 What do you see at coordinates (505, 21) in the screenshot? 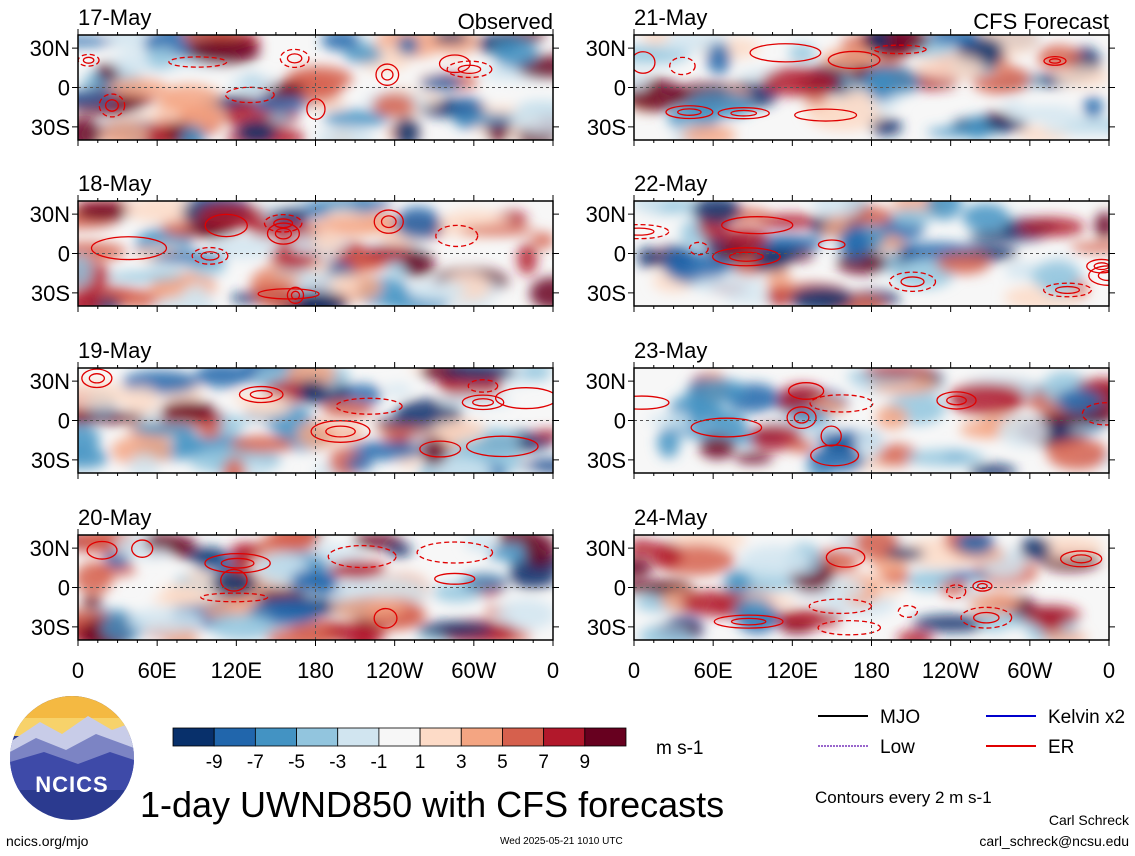
I see `observed-label: Observed` at bounding box center [505, 21].